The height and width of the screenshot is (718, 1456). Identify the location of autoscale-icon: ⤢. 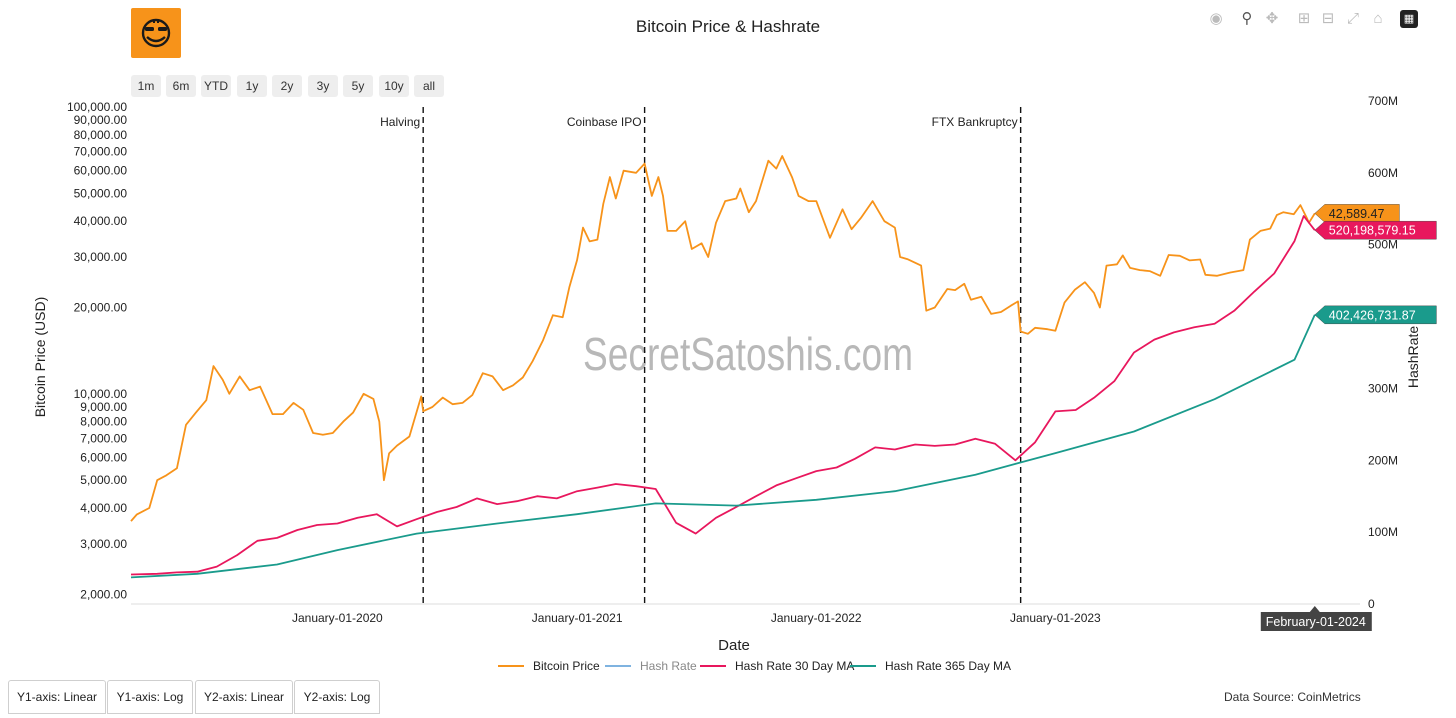
(1352, 18).